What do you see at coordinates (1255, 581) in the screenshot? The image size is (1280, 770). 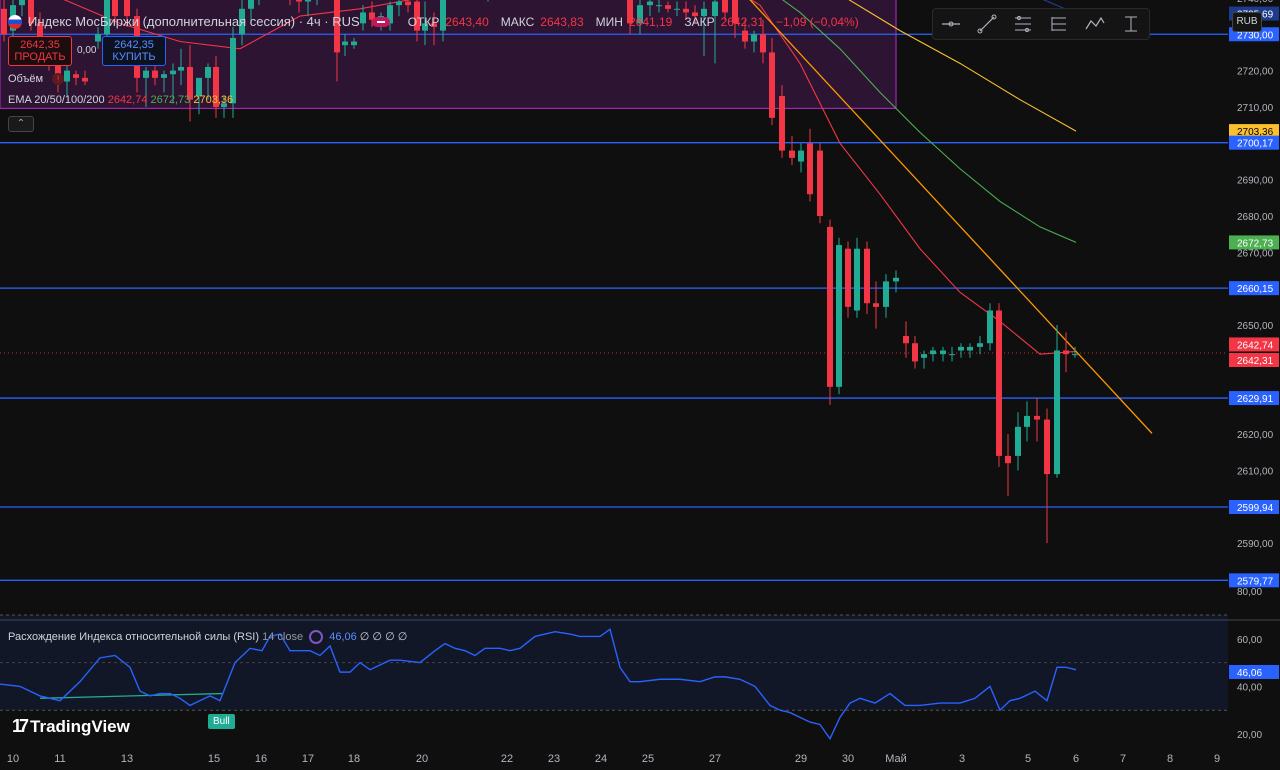 I see `price-axis-label: 2579,77` at bounding box center [1255, 581].